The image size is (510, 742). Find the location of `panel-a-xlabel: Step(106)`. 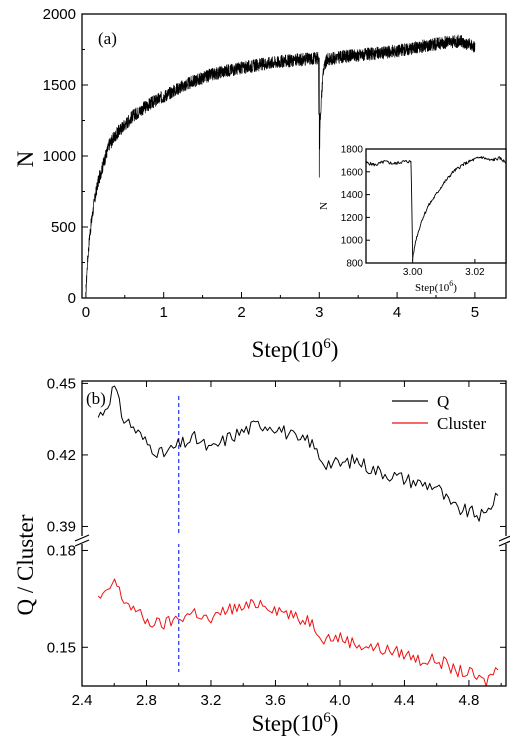

panel-a-xlabel: Step(106) is located at coordinates (295, 349).